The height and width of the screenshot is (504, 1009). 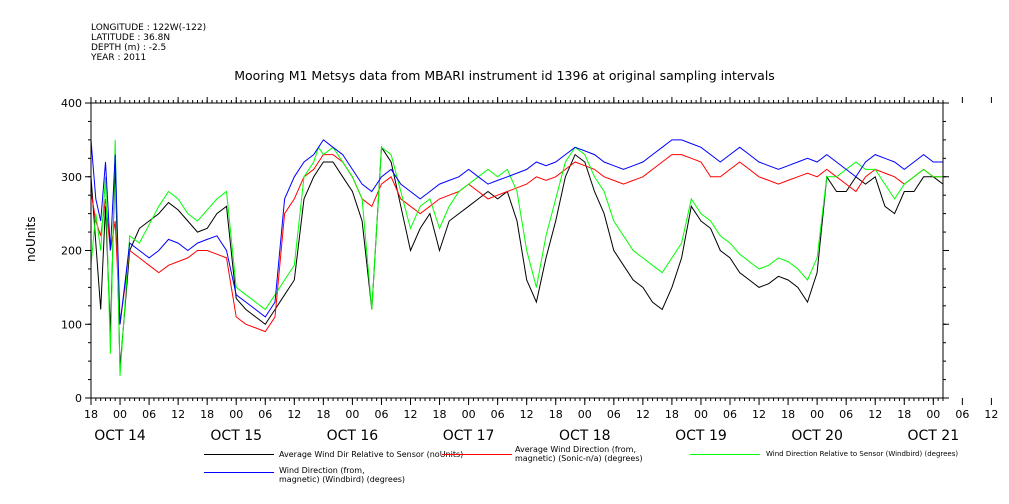 I want to click on depth-text: DEPTH (m) : -2.5, so click(x=129, y=48).